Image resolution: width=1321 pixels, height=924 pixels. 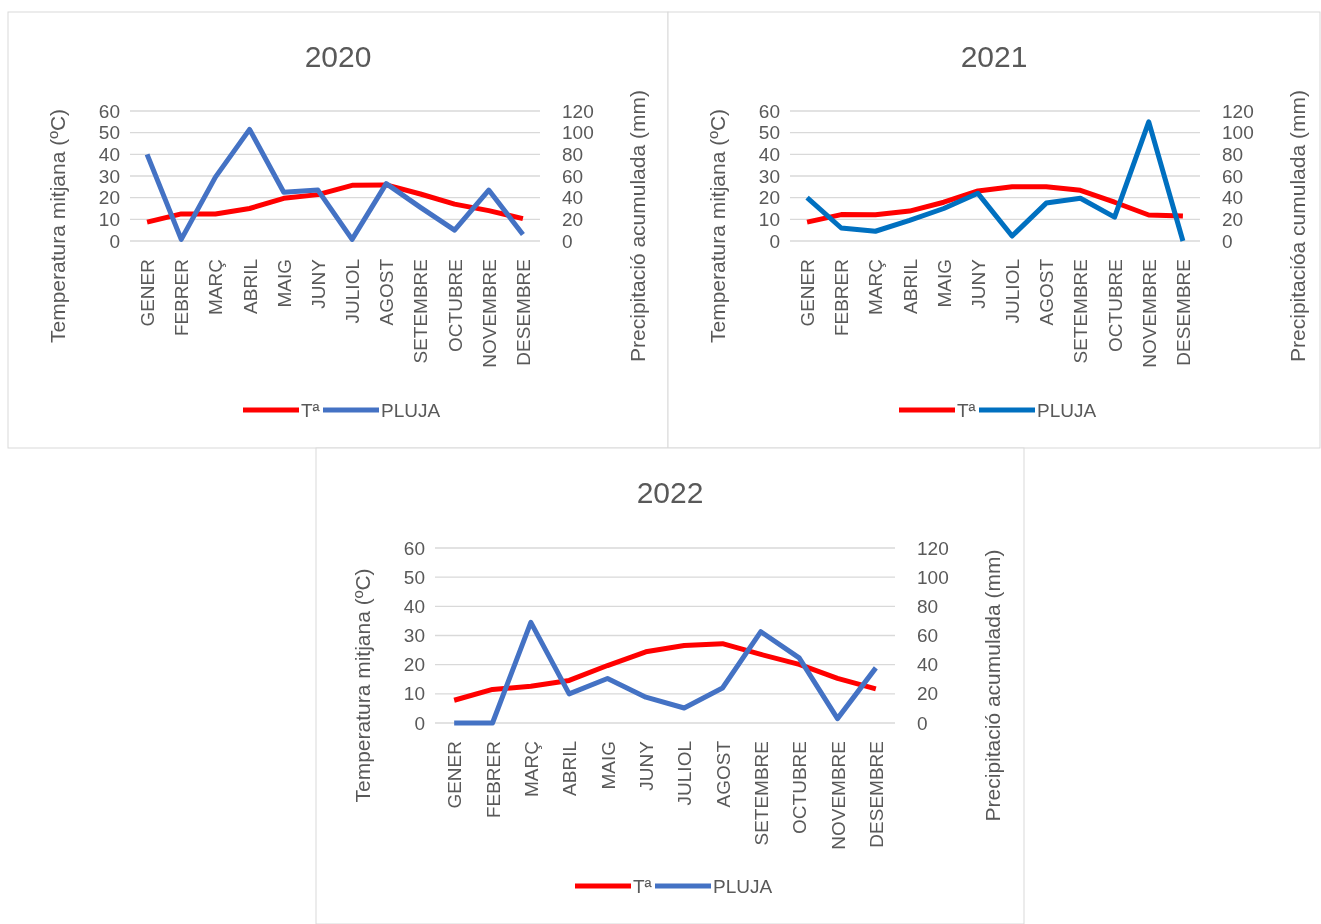 I want to click on chart-title: 2021, so click(x=994, y=56).